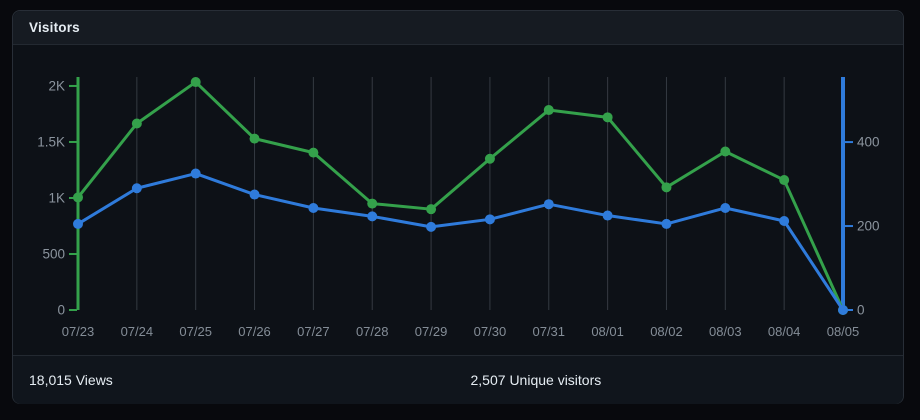  I want to click on x-axis-tick-label: 07/23, so click(78, 331).